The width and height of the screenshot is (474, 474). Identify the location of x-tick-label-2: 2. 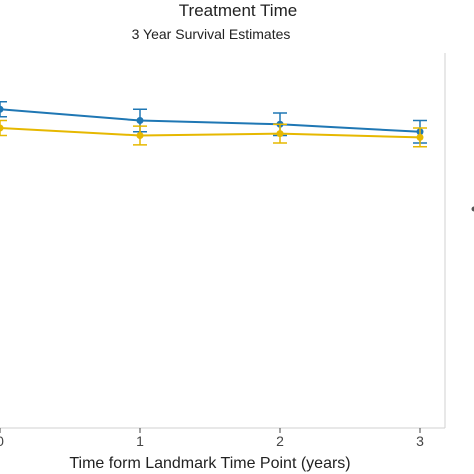
(280, 441).